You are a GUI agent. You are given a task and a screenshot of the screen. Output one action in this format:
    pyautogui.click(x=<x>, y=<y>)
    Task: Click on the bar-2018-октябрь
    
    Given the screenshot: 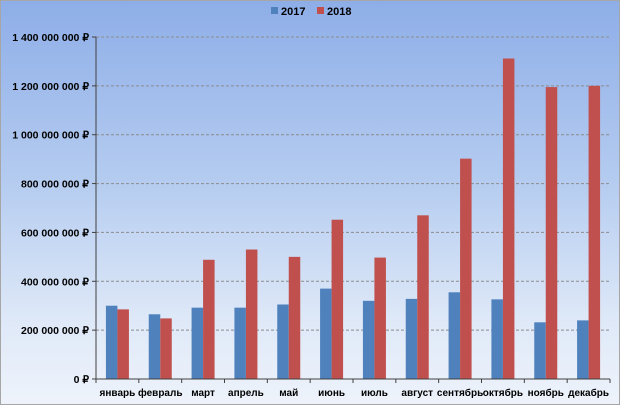 What is the action you would take?
    pyautogui.click(x=508, y=219)
    